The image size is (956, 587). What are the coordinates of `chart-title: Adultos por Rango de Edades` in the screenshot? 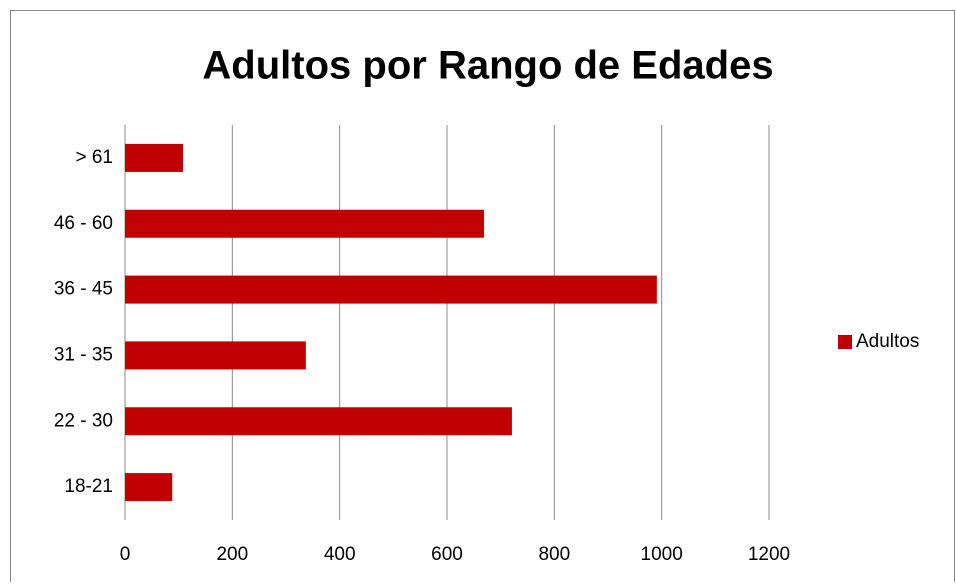 It's located at (487, 66).